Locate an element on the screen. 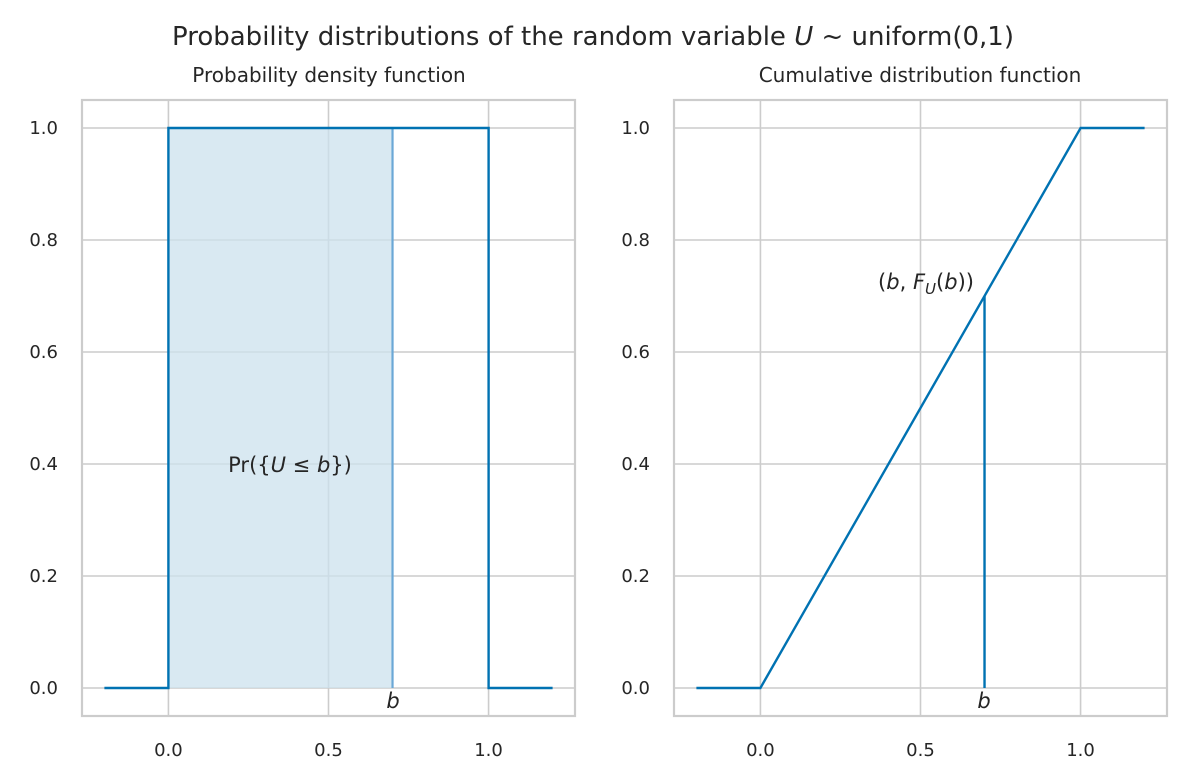  shaded-probability-area is located at coordinates (280, 408).